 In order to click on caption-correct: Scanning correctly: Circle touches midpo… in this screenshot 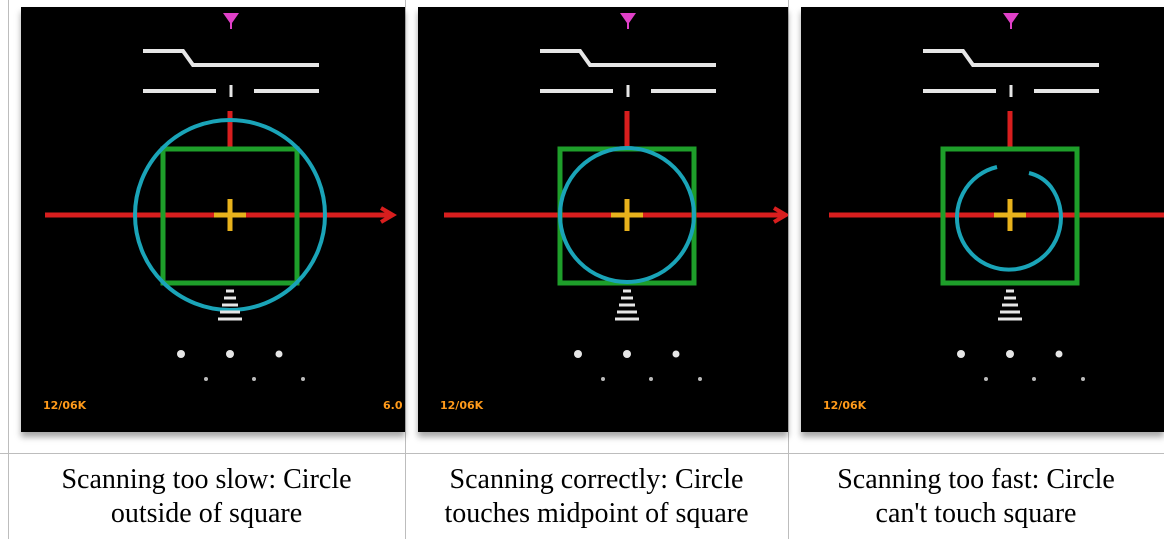, I will do `click(596, 501)`.